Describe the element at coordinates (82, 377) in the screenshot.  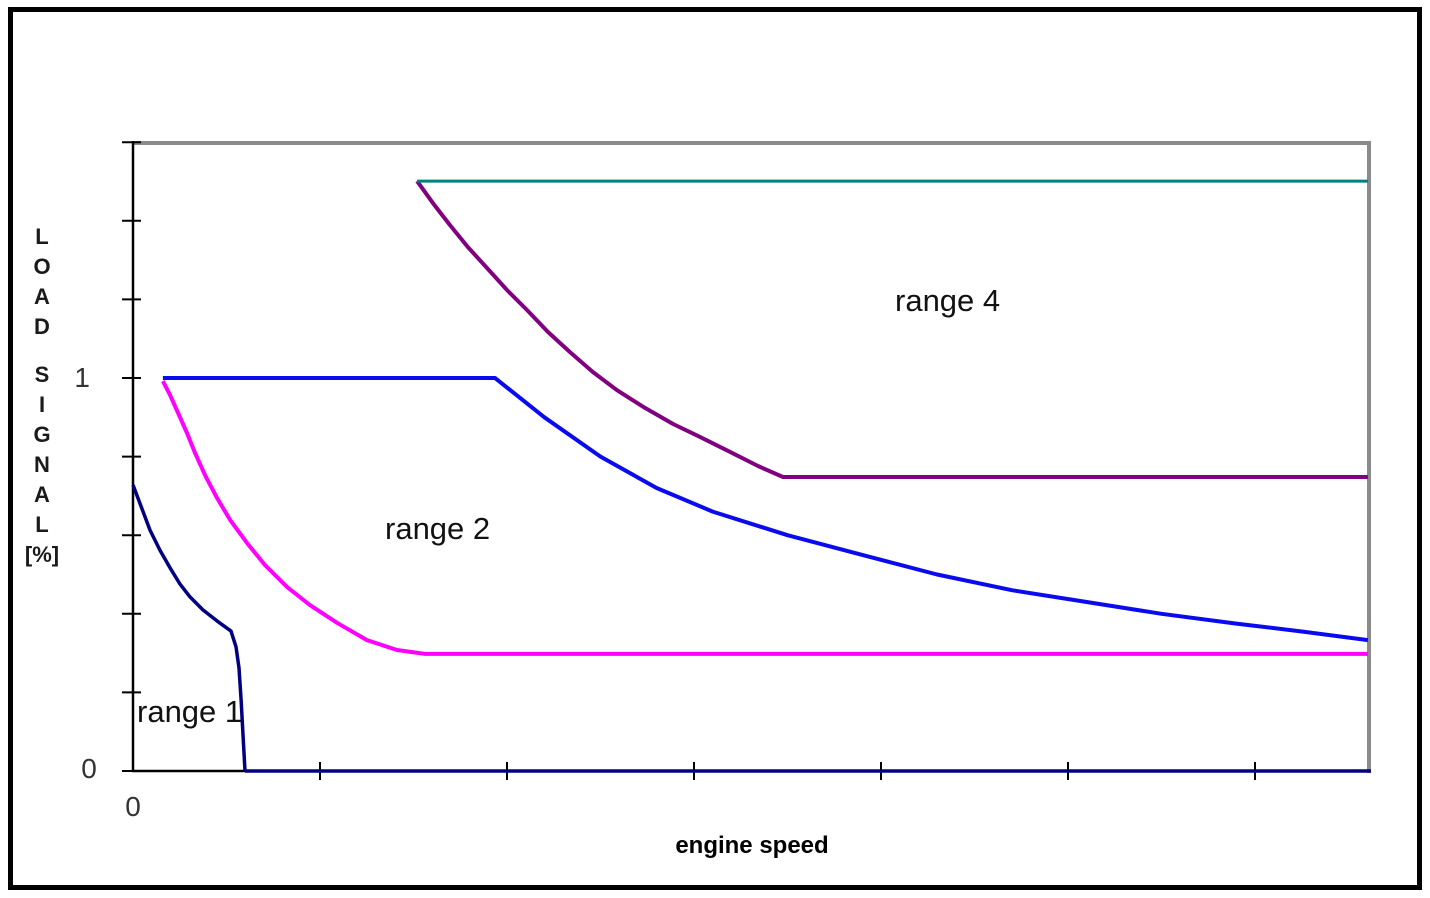
I see `y-tick-label-1: 1` at that location.